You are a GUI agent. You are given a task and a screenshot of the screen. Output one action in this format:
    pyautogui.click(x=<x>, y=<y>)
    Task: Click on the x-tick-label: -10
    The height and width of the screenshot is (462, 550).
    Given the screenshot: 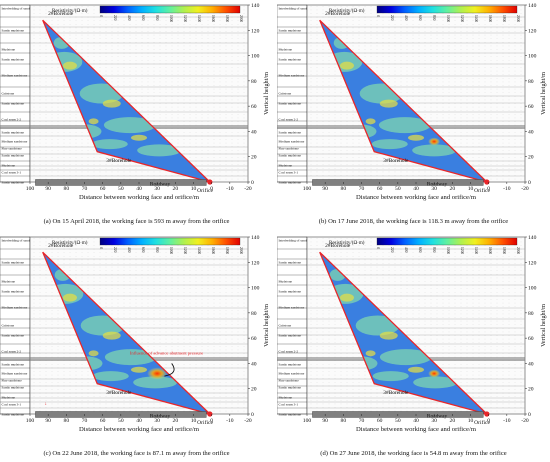 What is the action you would take?
    pyautogui.click(x=230, y=189)
    